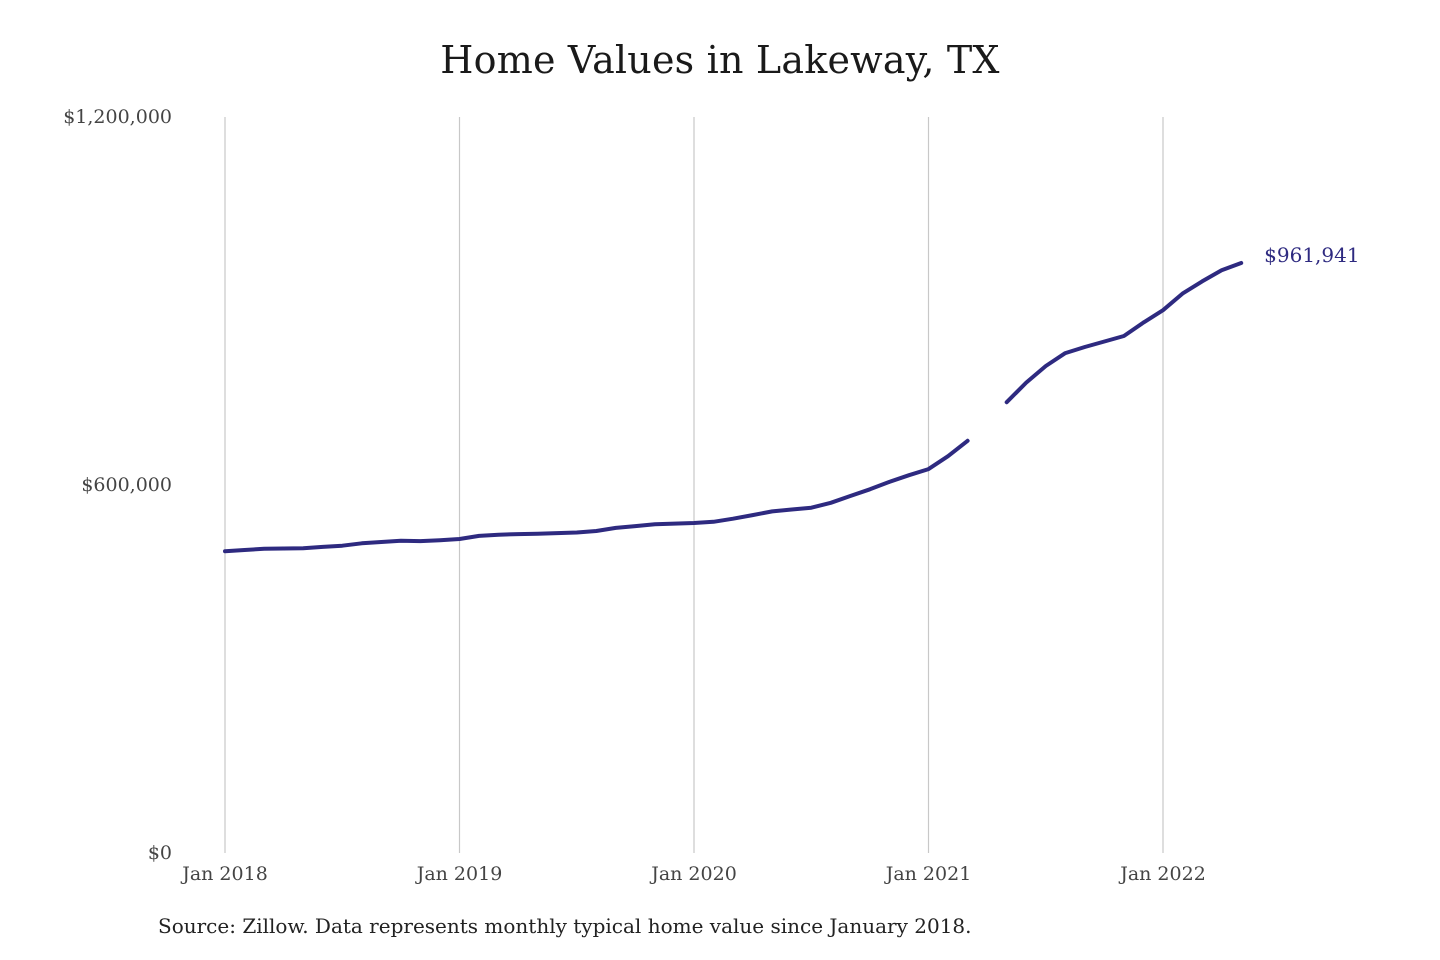  What do you see at coordinates (160, 853) in the screenshot?
I see `y-tick-label: $0` at bounding box center [160, 853].